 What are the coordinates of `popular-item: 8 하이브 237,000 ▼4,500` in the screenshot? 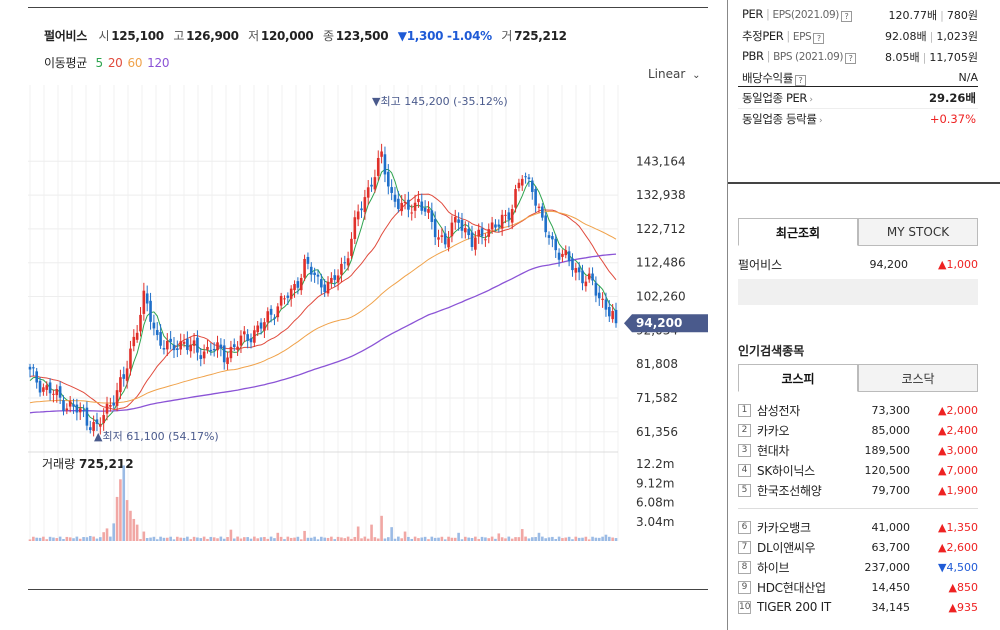 It's located at (858, 567).